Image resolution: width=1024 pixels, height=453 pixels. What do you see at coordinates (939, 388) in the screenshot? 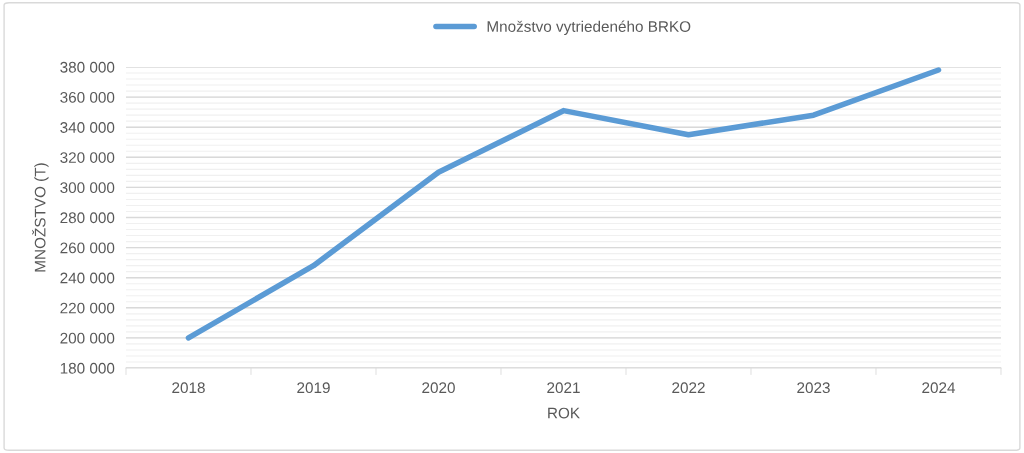
I see `x-tick-label: 2024` at bounding box center [939, 388].